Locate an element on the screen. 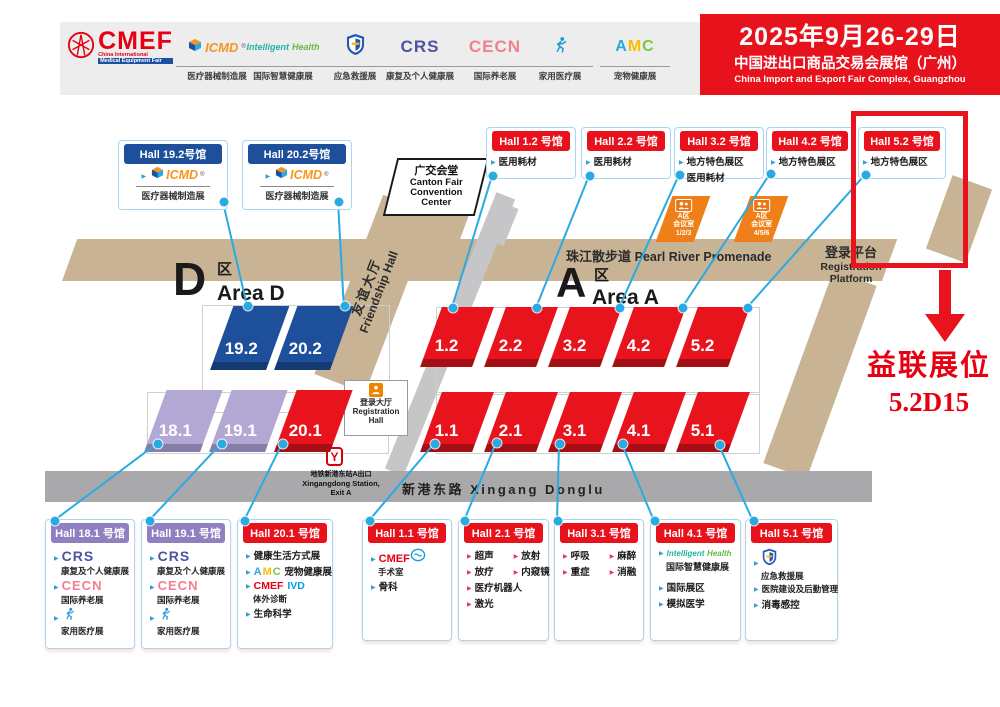  venue-cn: 中国进出口商品交易会展馆（广州） is located at coordinates (850, 64).